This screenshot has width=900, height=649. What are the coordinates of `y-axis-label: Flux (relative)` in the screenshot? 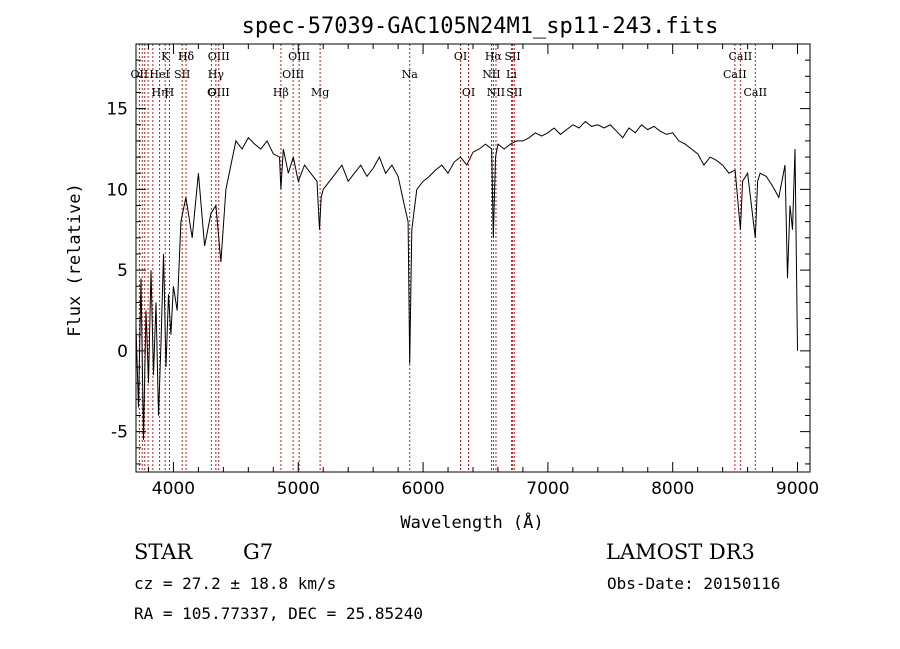 It's located at (75, 260).